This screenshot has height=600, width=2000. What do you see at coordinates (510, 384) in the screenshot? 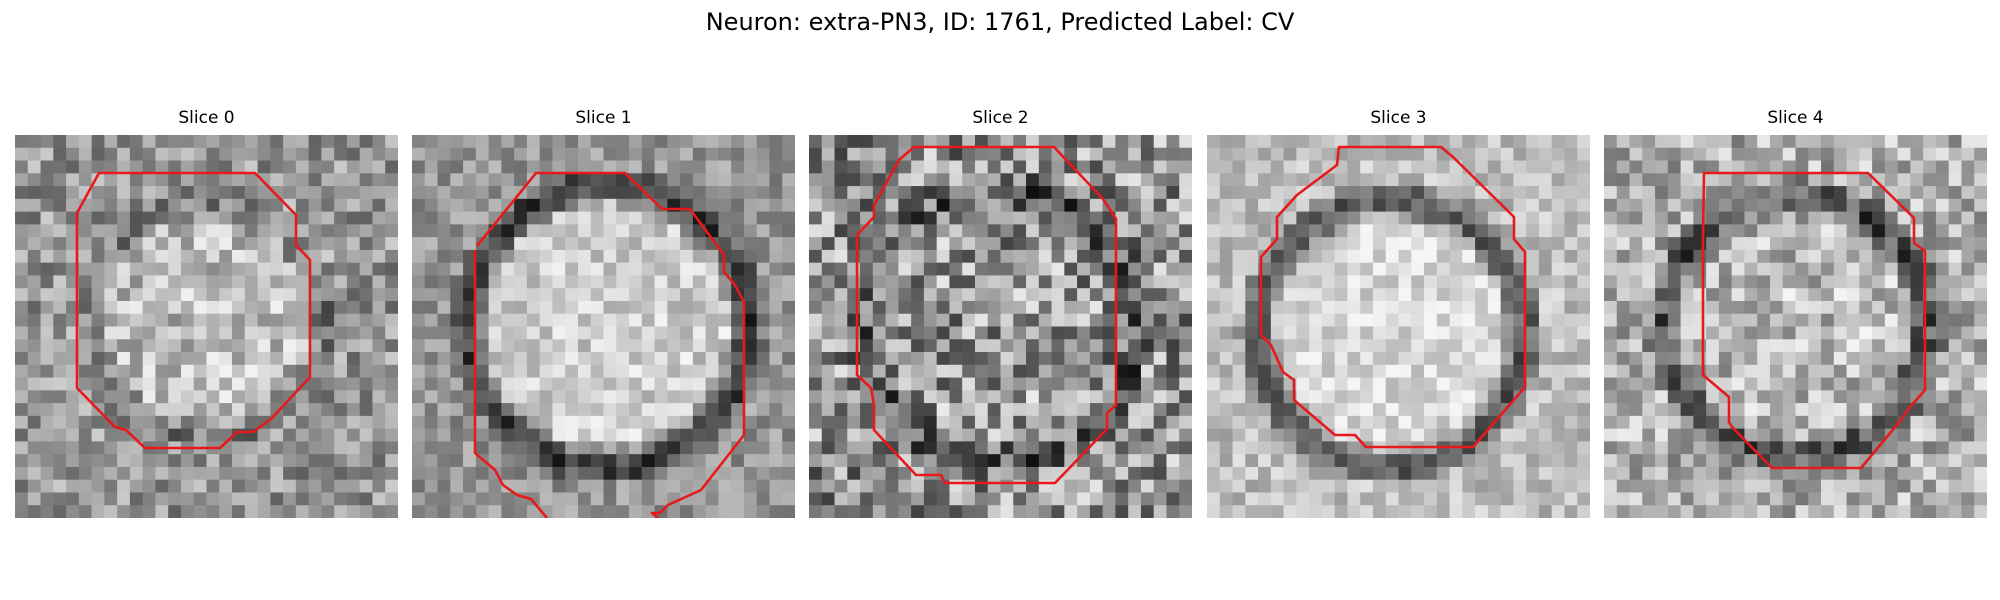
I see `contour-line-1-b` at bounding box center [510, 384].